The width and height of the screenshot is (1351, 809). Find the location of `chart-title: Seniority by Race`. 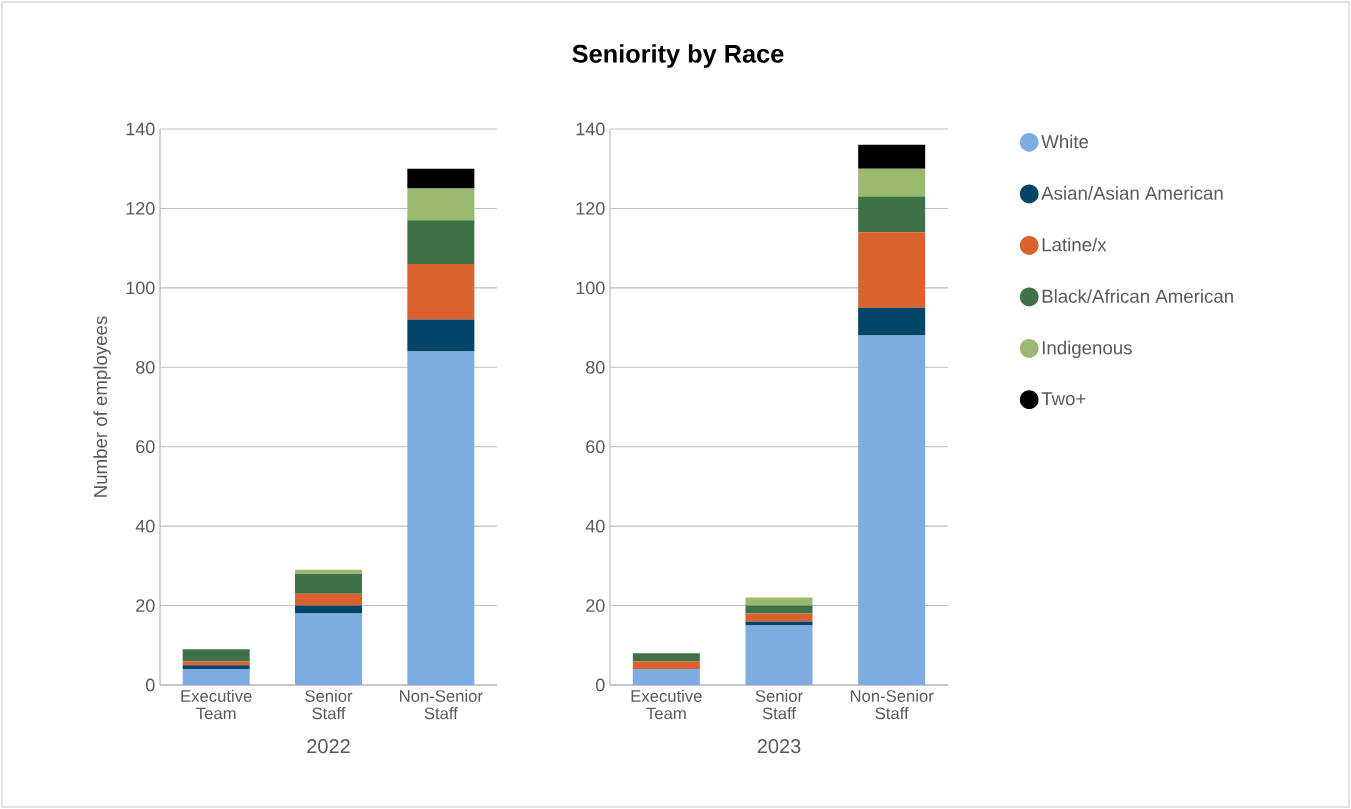

chart-title: Seniority by Race is located at coordinates (678, 56).